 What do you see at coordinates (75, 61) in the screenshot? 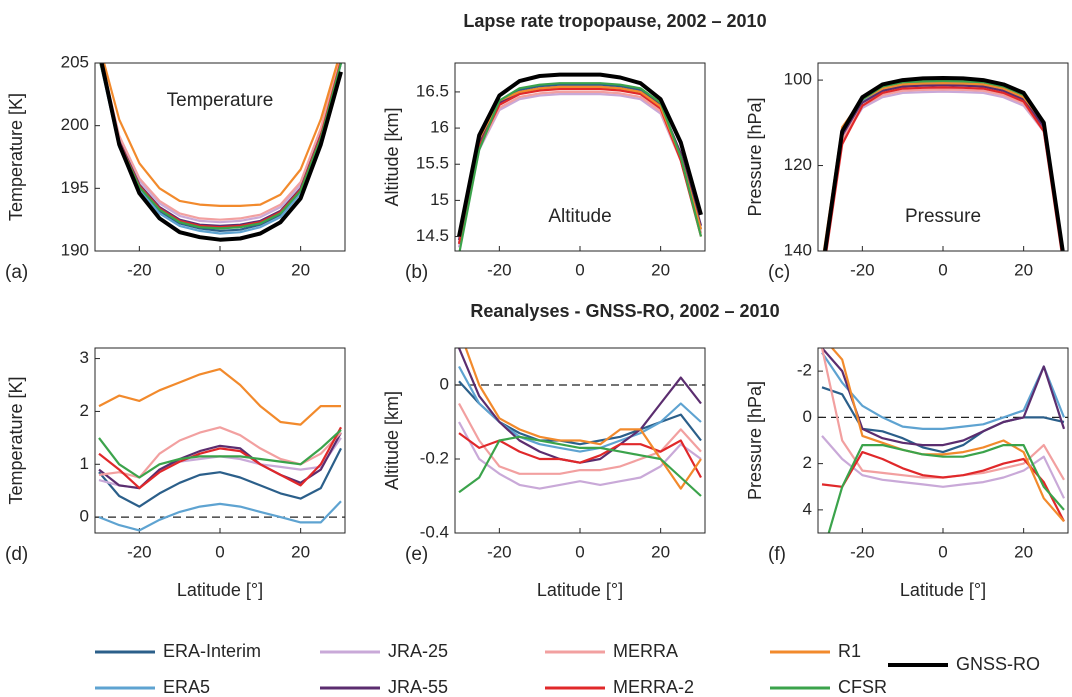
I see `y-tick-label: 205` at bounding box center [75, 61].